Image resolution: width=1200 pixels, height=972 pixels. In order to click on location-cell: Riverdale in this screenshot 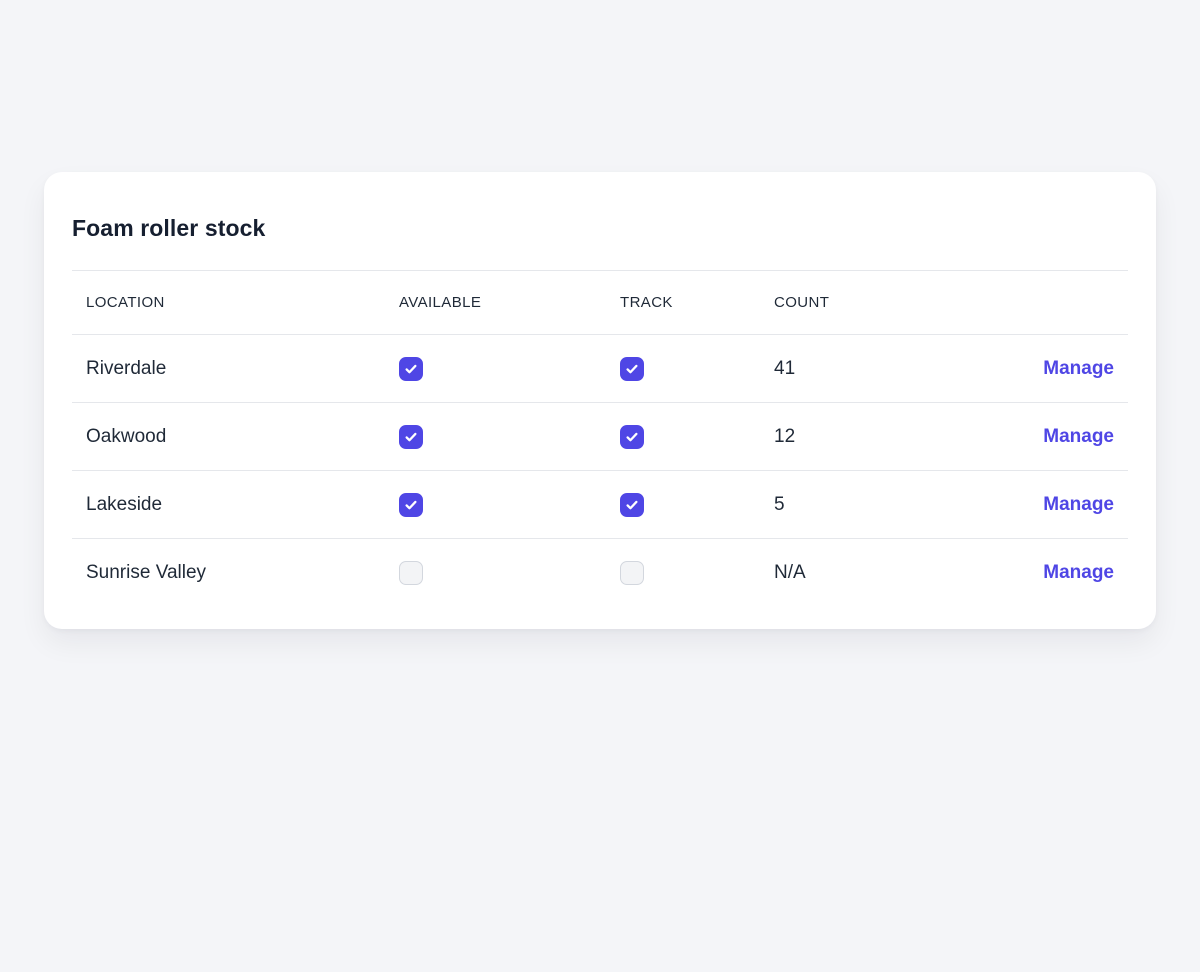, I will do `click(228, 368)`.